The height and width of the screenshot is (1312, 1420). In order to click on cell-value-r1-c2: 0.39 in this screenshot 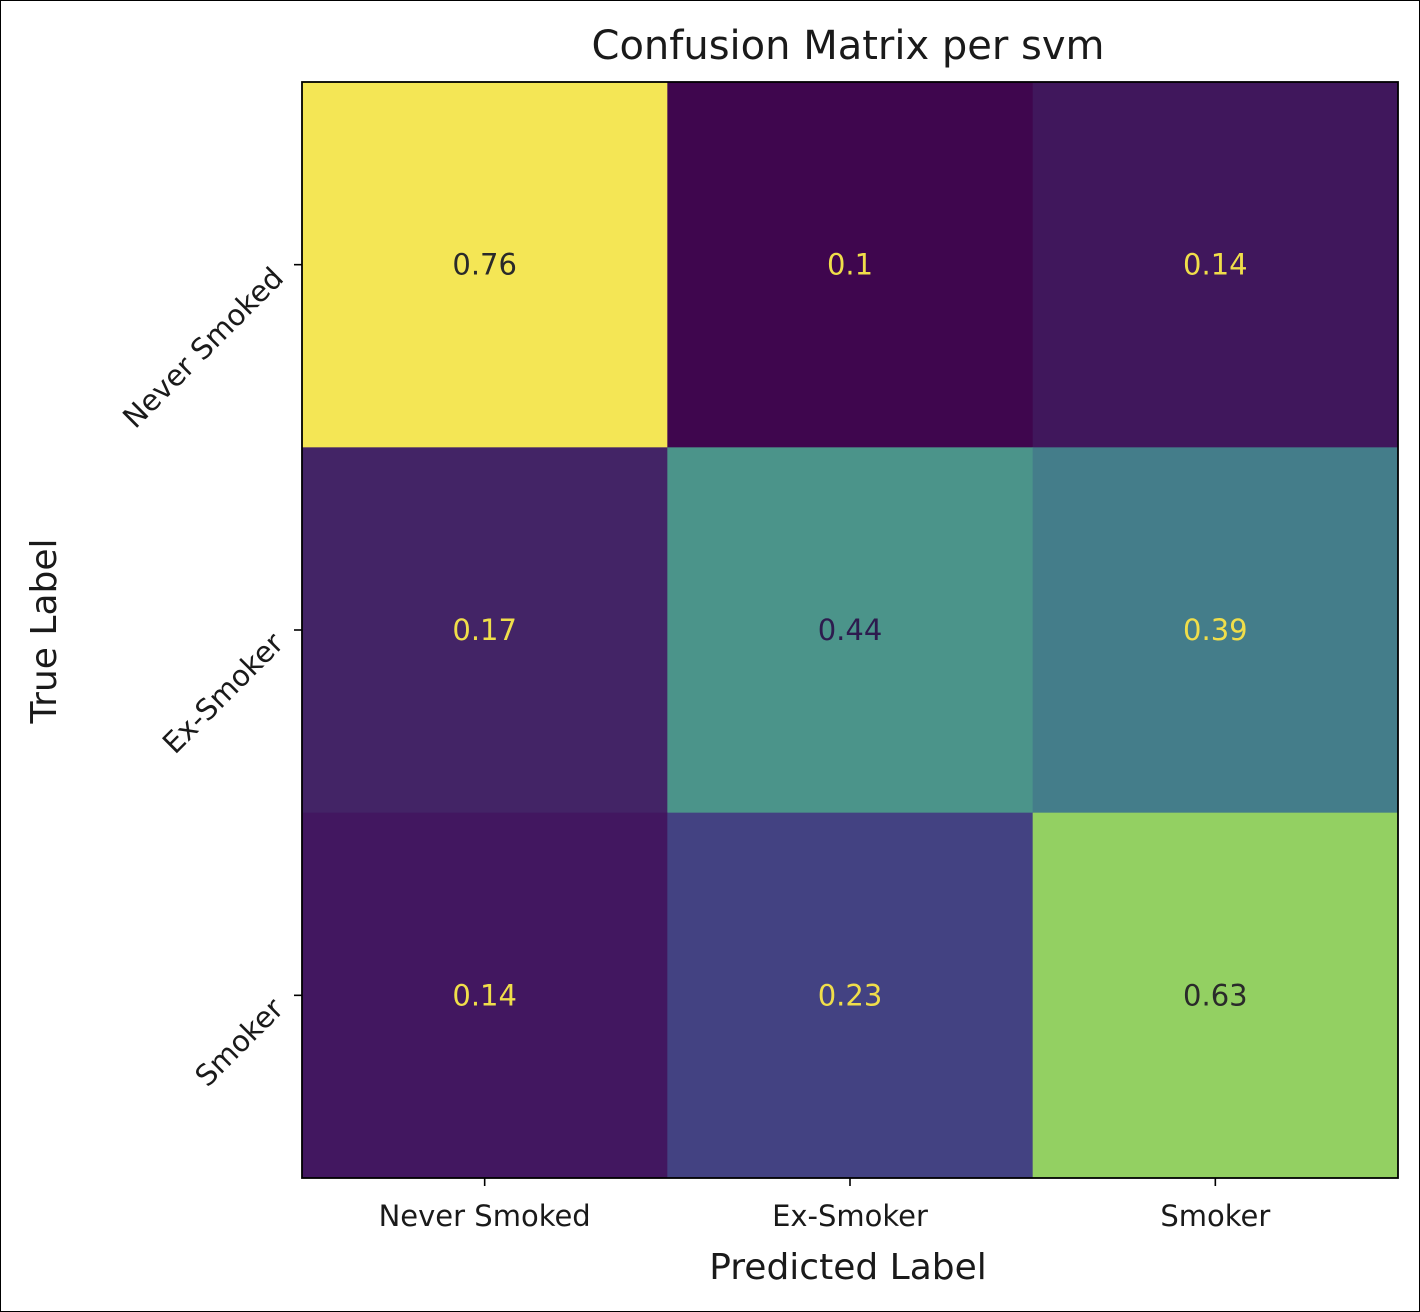, I will do `click(1215, 630)`.